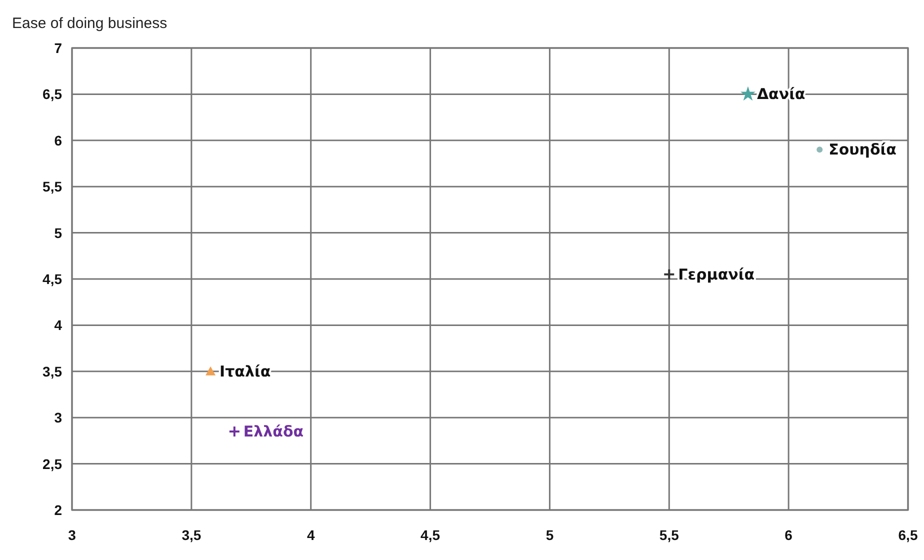  What do you see at coordinates (58, 48) in the screenshot?
I see `y-tick-label: 7` at bounding box center [58, 48].